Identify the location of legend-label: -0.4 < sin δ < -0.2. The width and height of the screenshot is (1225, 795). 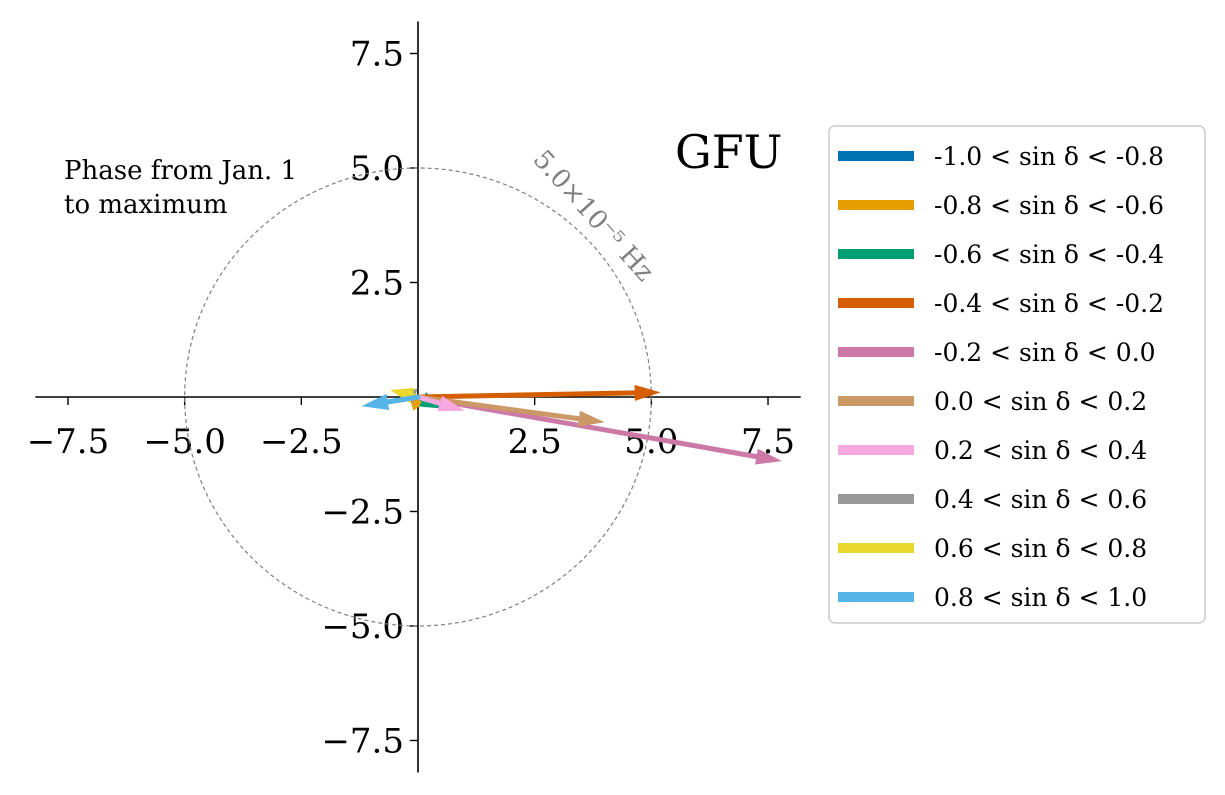
(1049, 303).